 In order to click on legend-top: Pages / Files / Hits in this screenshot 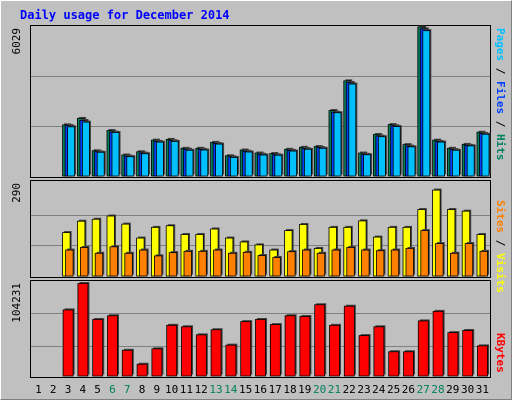, I will do `click(500, 94)`.